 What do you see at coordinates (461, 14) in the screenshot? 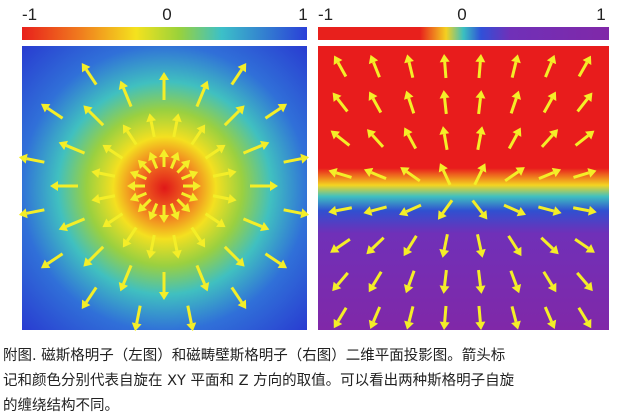
I see `colorbar-tick: 0` at bounding box center [461, 14].